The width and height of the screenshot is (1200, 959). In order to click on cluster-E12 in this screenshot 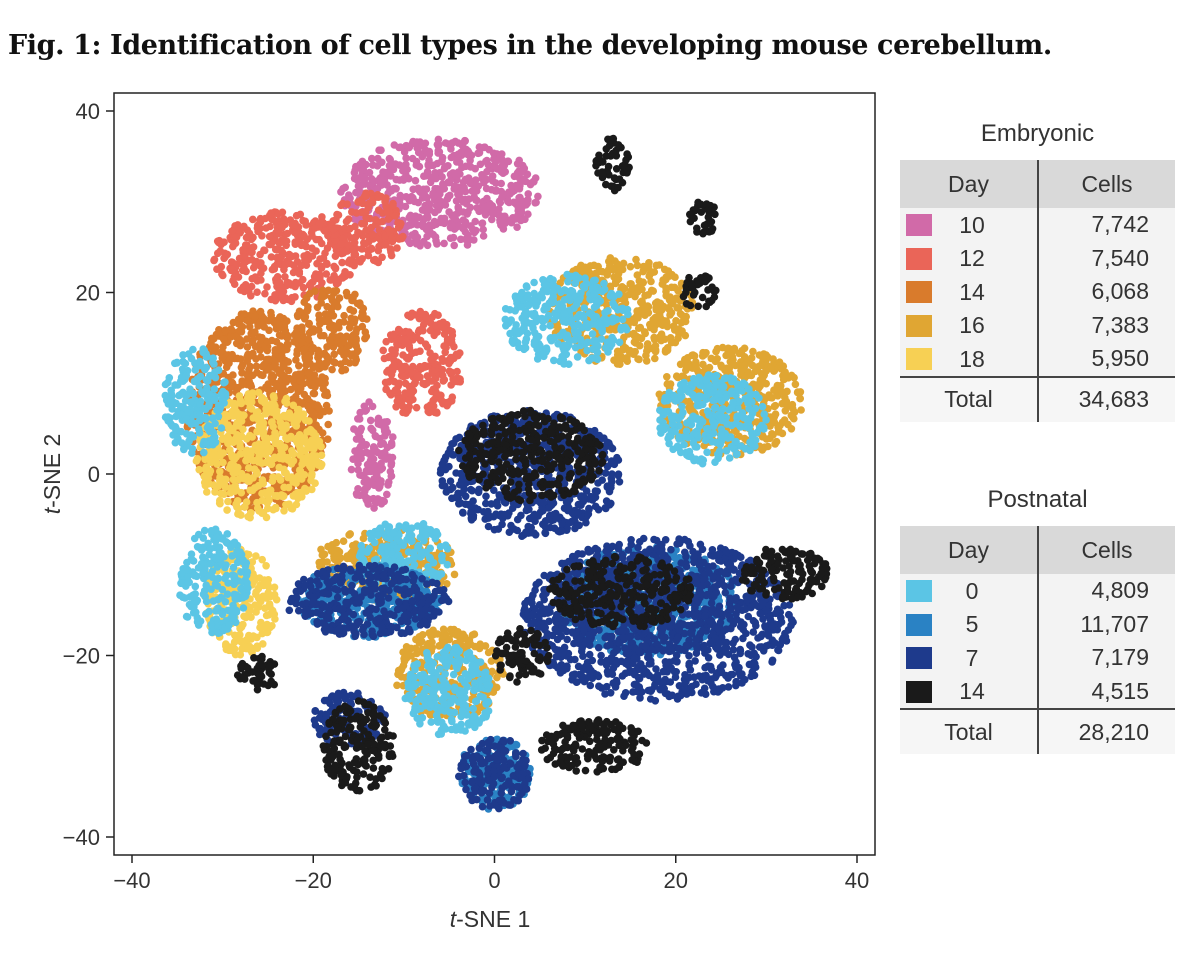, I will do `click(422, 362)`.